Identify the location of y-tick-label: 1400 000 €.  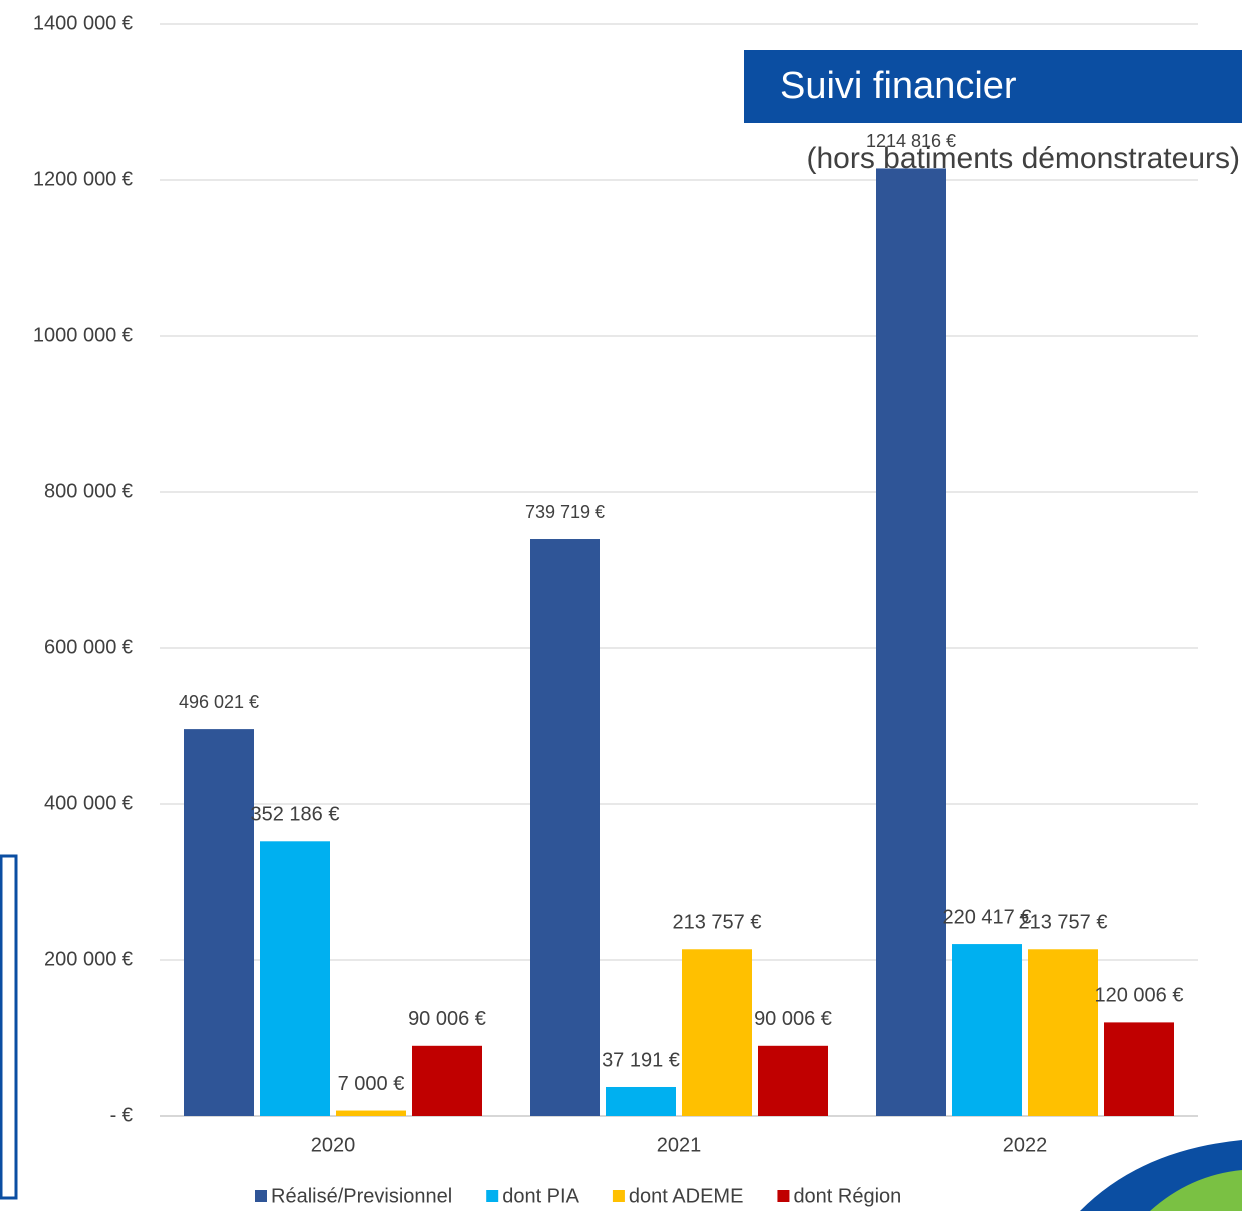
(83, 23).